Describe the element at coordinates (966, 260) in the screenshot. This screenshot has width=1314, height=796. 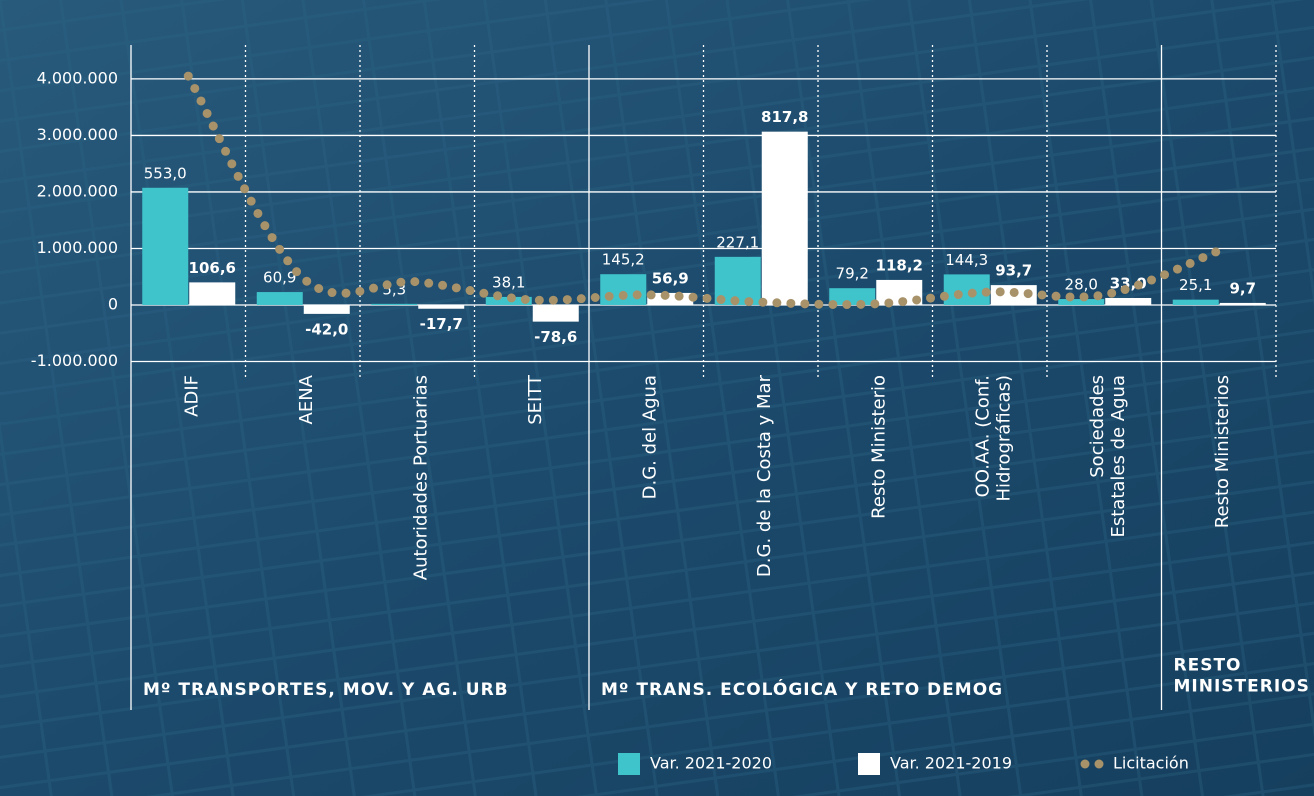
I see `value-label: 144,3` at that location.